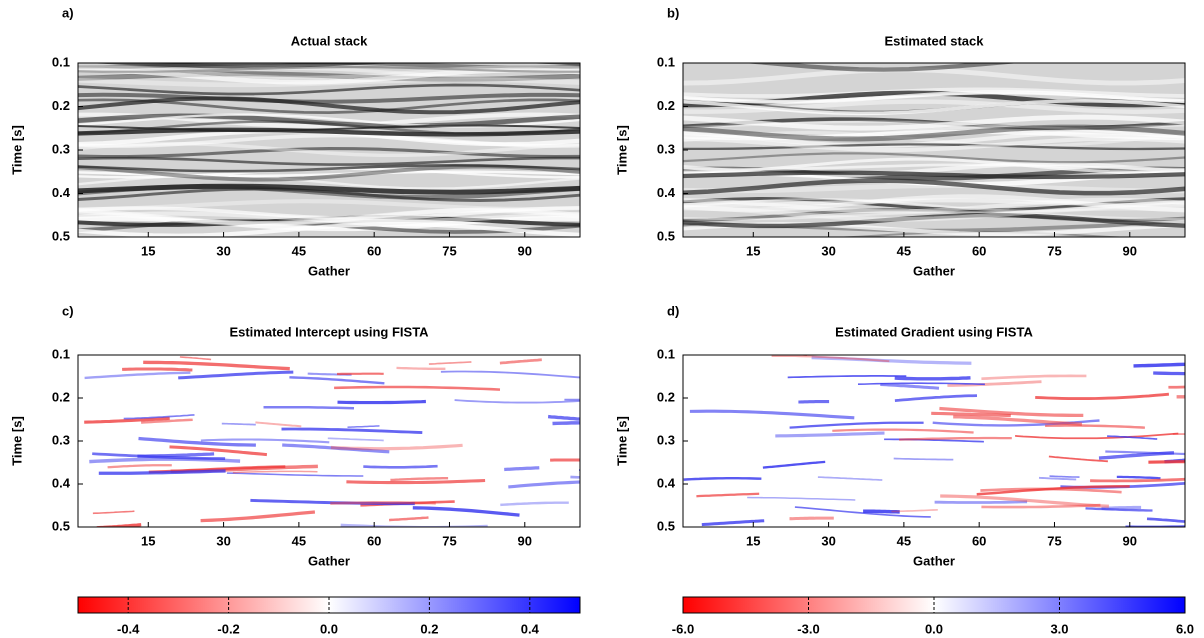 The image size is (1204, 638). I want to click on panel-label: d), so click(673, 310).